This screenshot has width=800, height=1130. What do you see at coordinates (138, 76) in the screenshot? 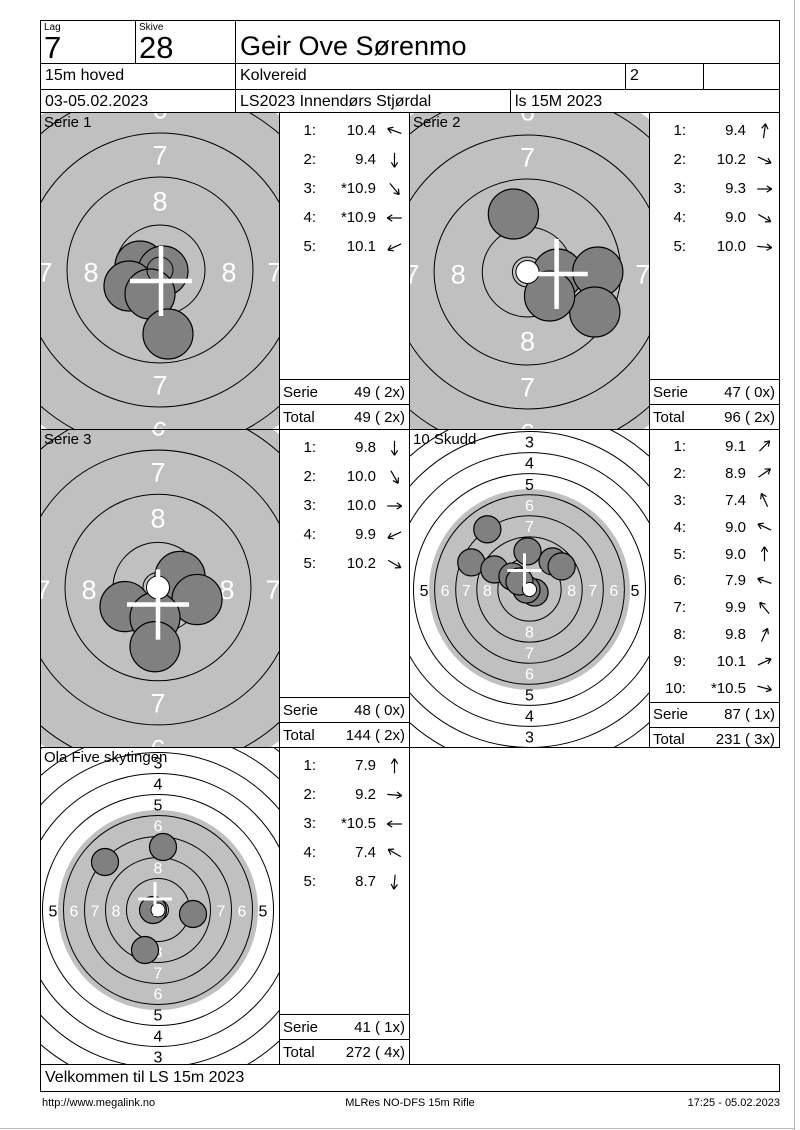
I see `discipline-cell: 15m hoved` at bounding box center [138, 76].